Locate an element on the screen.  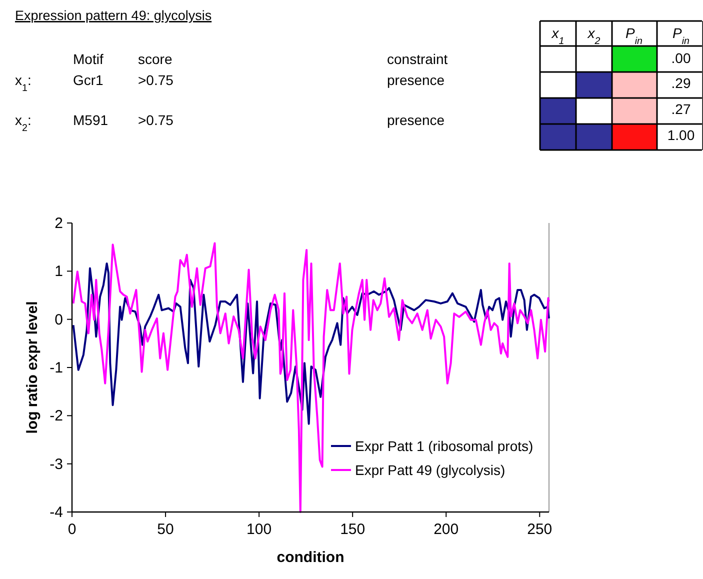
y-tick-label: 1 is located at coordinates (58, 271).